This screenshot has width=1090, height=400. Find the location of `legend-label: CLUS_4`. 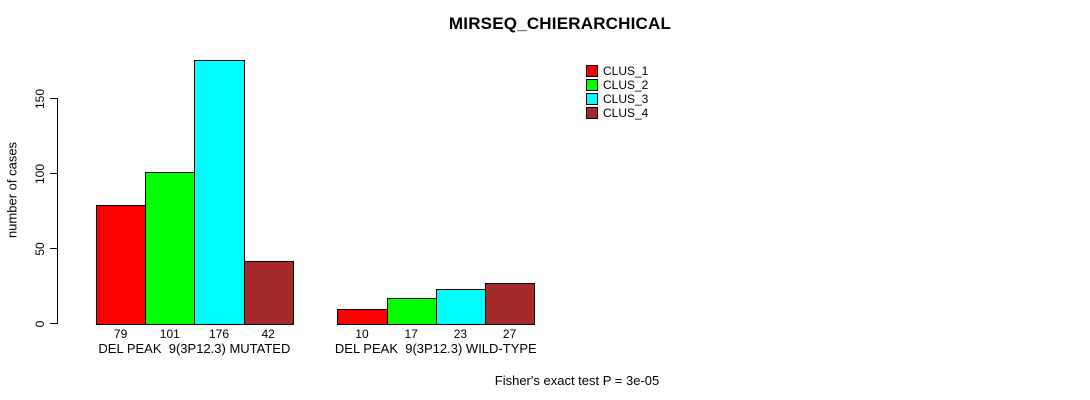

legend-label: CLUS_4 is located at coordinates (626, 113).